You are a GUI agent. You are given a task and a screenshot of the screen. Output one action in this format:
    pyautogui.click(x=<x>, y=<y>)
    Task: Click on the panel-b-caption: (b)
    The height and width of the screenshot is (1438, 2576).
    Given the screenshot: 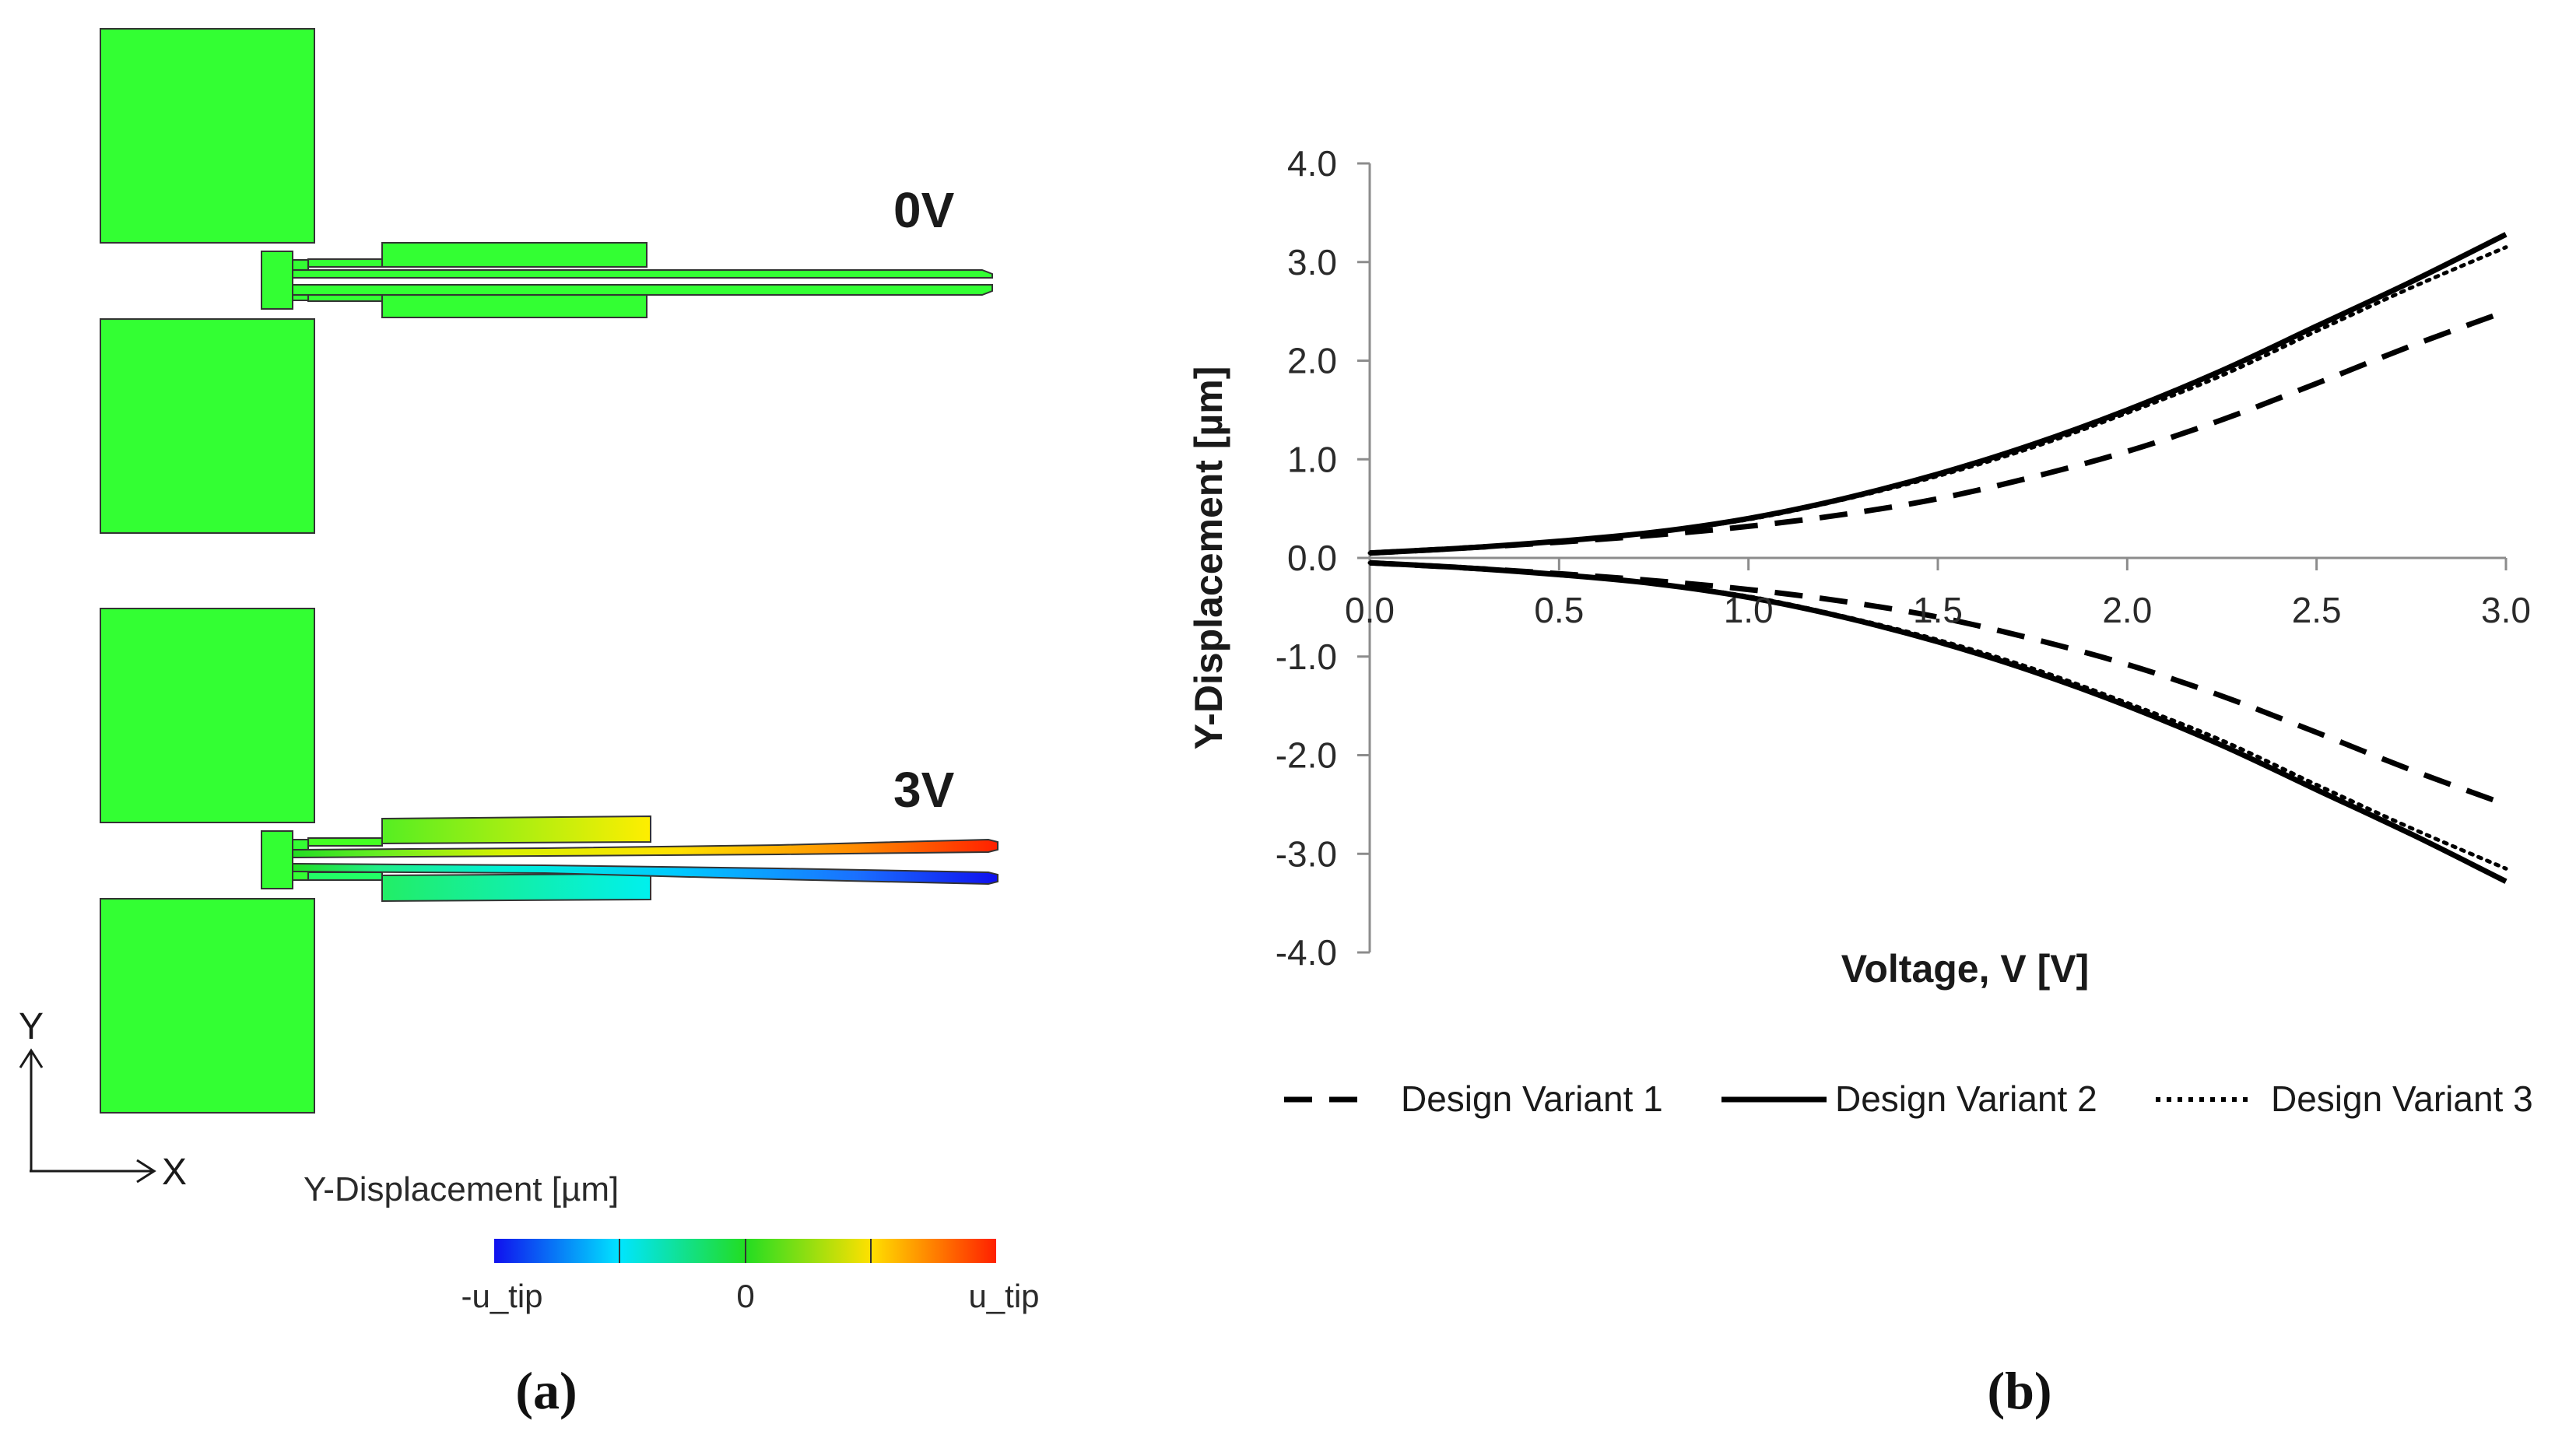 What is the action you would take?
    pyautogui.click(x=2019, y=1390)
    